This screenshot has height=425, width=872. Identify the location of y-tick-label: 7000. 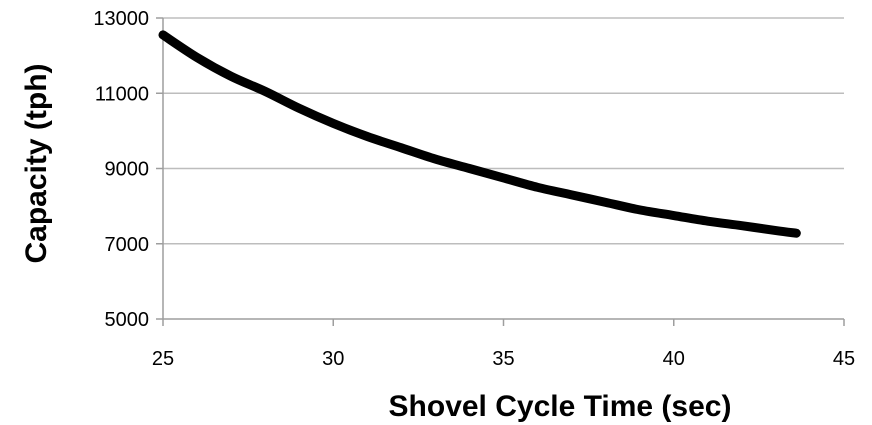
(127, 245).